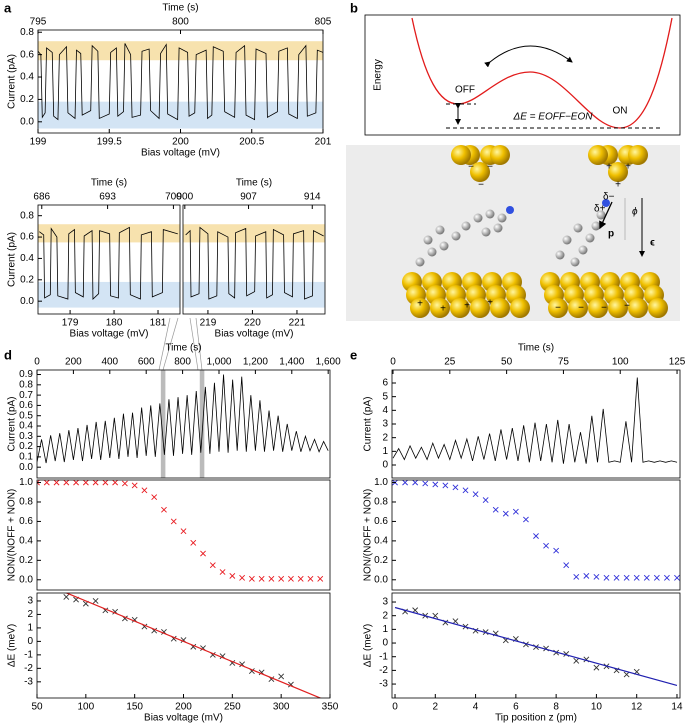  I want to click on y-tick-label: 6, so click(385, 383).